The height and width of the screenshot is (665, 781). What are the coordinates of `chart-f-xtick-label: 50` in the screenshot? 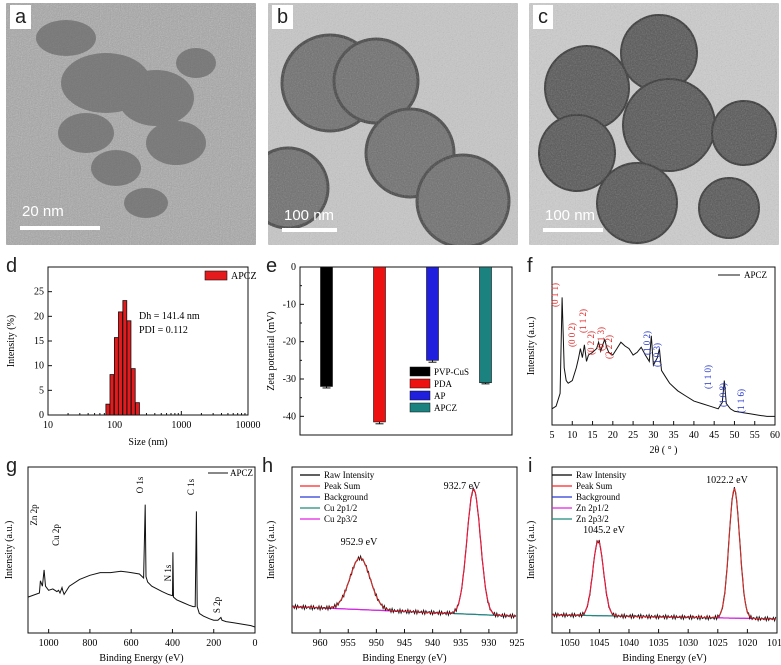 It's located at (734, 435).